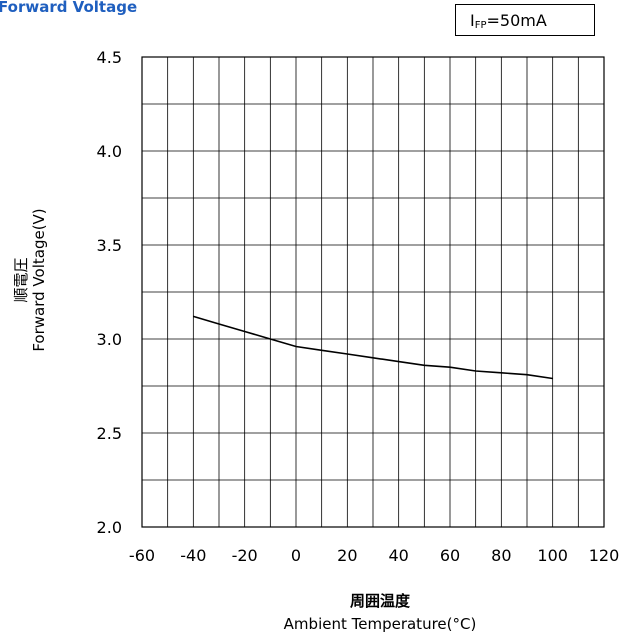 The height and width of the screenshot is (641, 636). I want to click on x-tick-label: 100, so click(552, 555).